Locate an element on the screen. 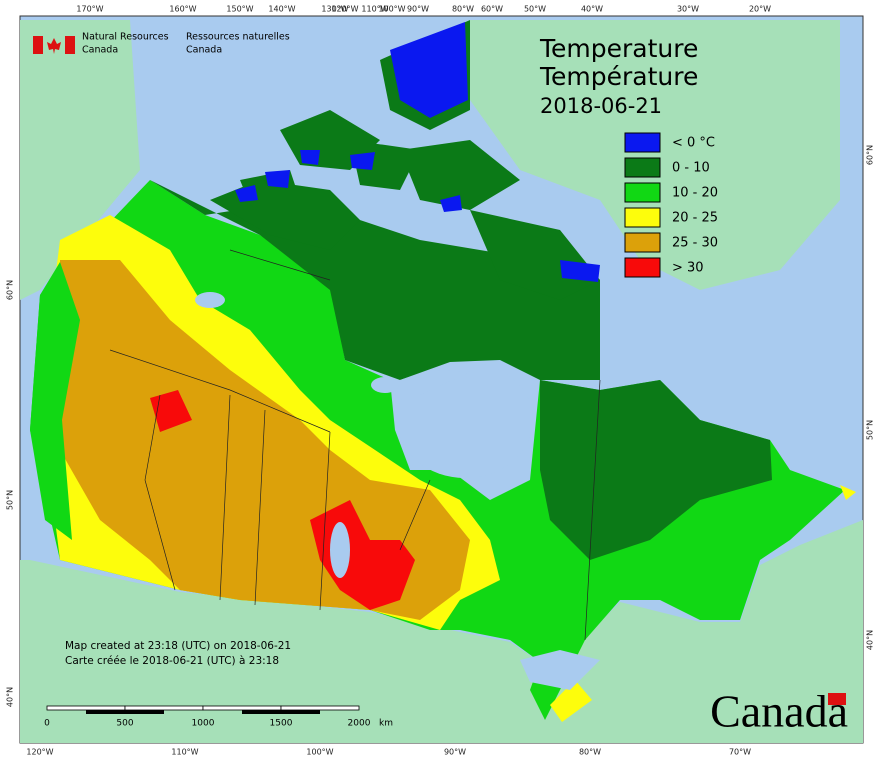 Image resolution: width=880 pixels, height=764 pixels. greenland is located at coordinates (655, 155).